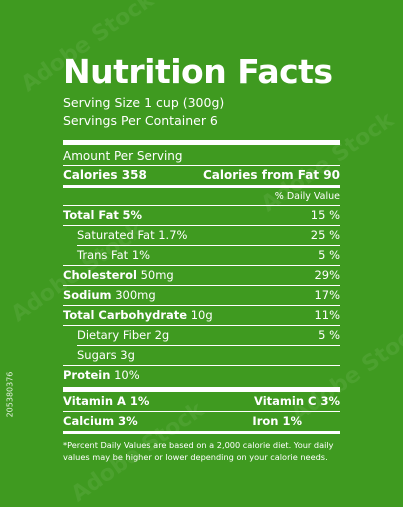 The image size is (403, 507). What do you see at coordinates (123, 335) in the screenshot?
I see `nutrient-label: Dietary Fiber 2g` at bounding box center [123, 335].